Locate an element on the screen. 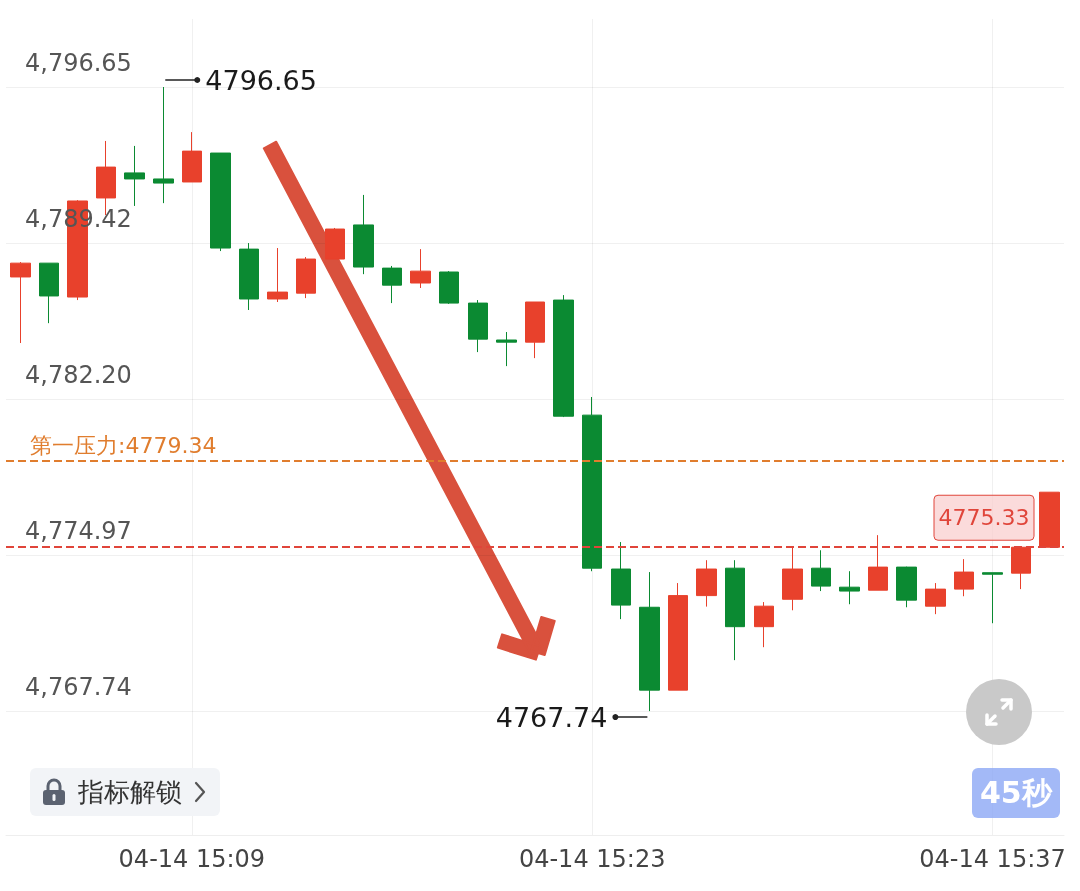 Image resolution: width=1080 pixels, height=891 pixels. unlock-button: 指标解锁 is located at coordinates (125, 792).